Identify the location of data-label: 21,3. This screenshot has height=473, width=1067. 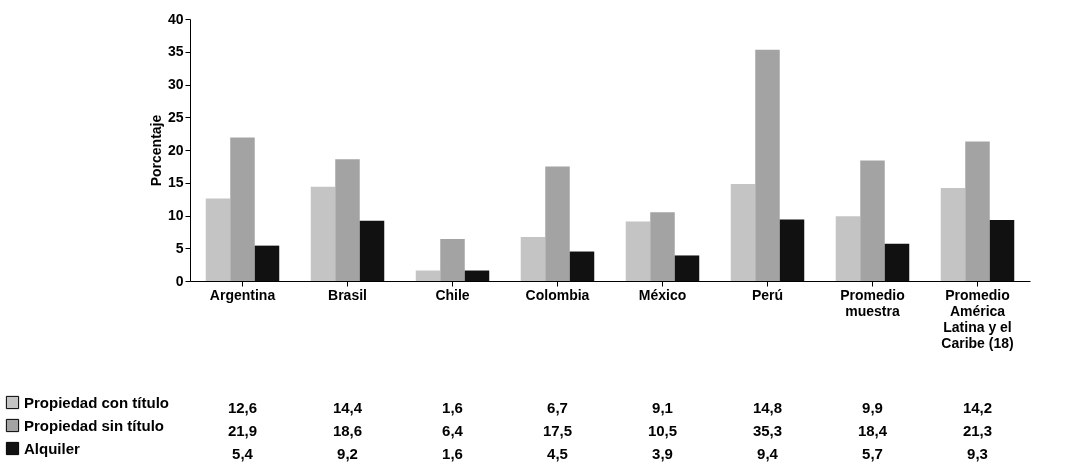
(977, 430).